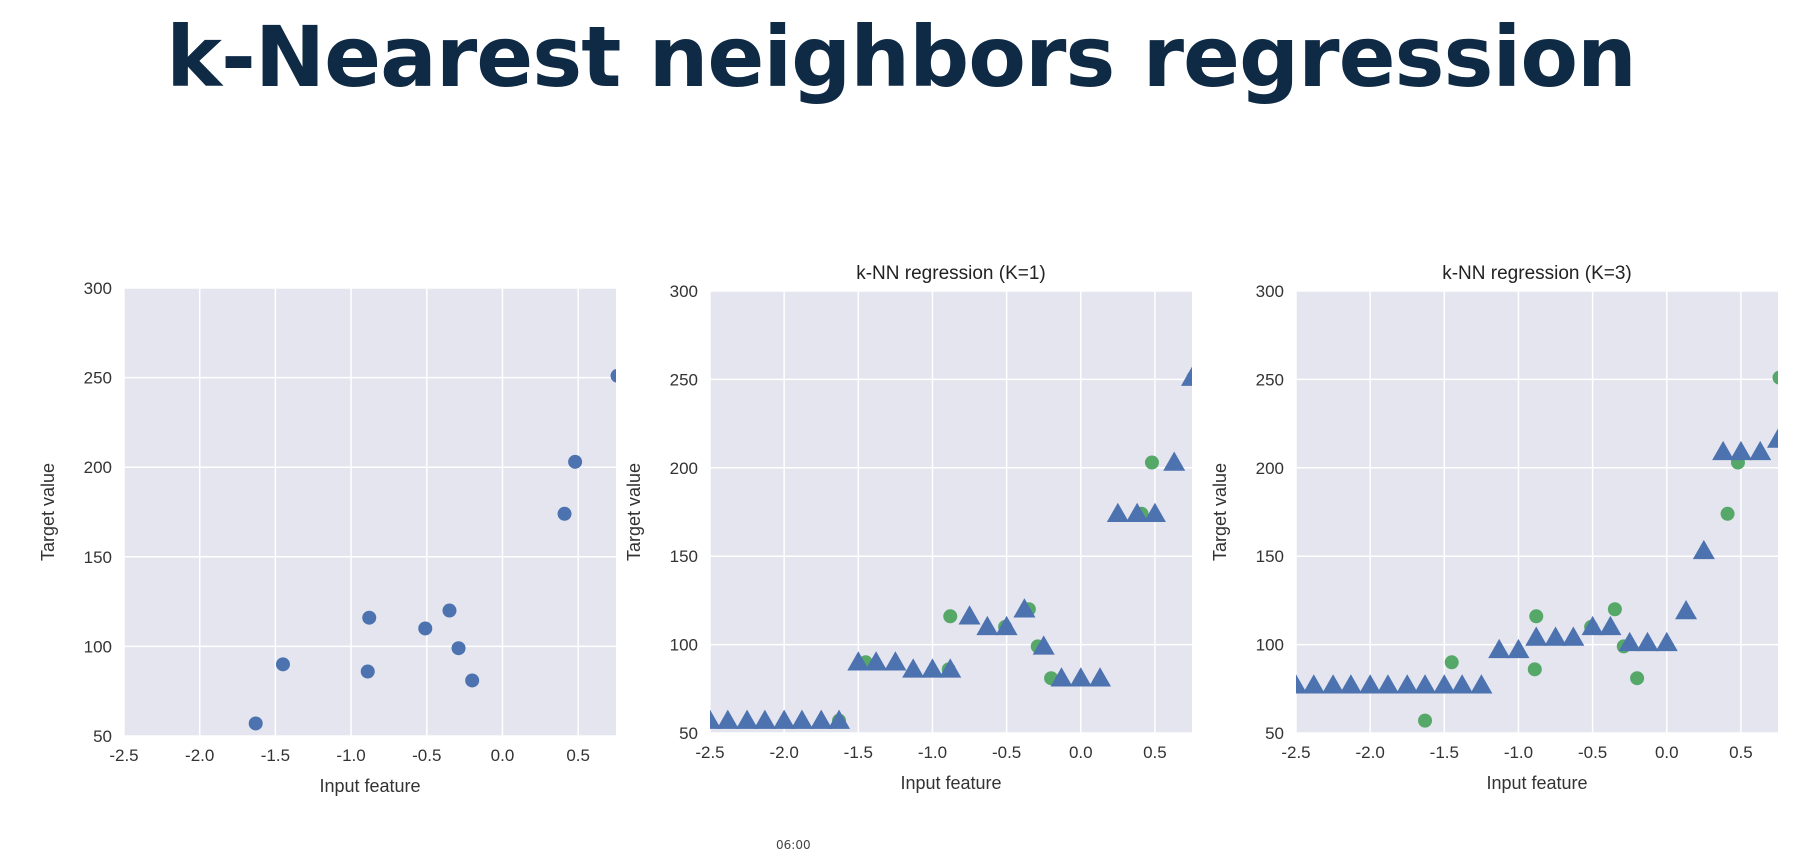  I want to click on y-tick-label: 100, so click(1270, 645).